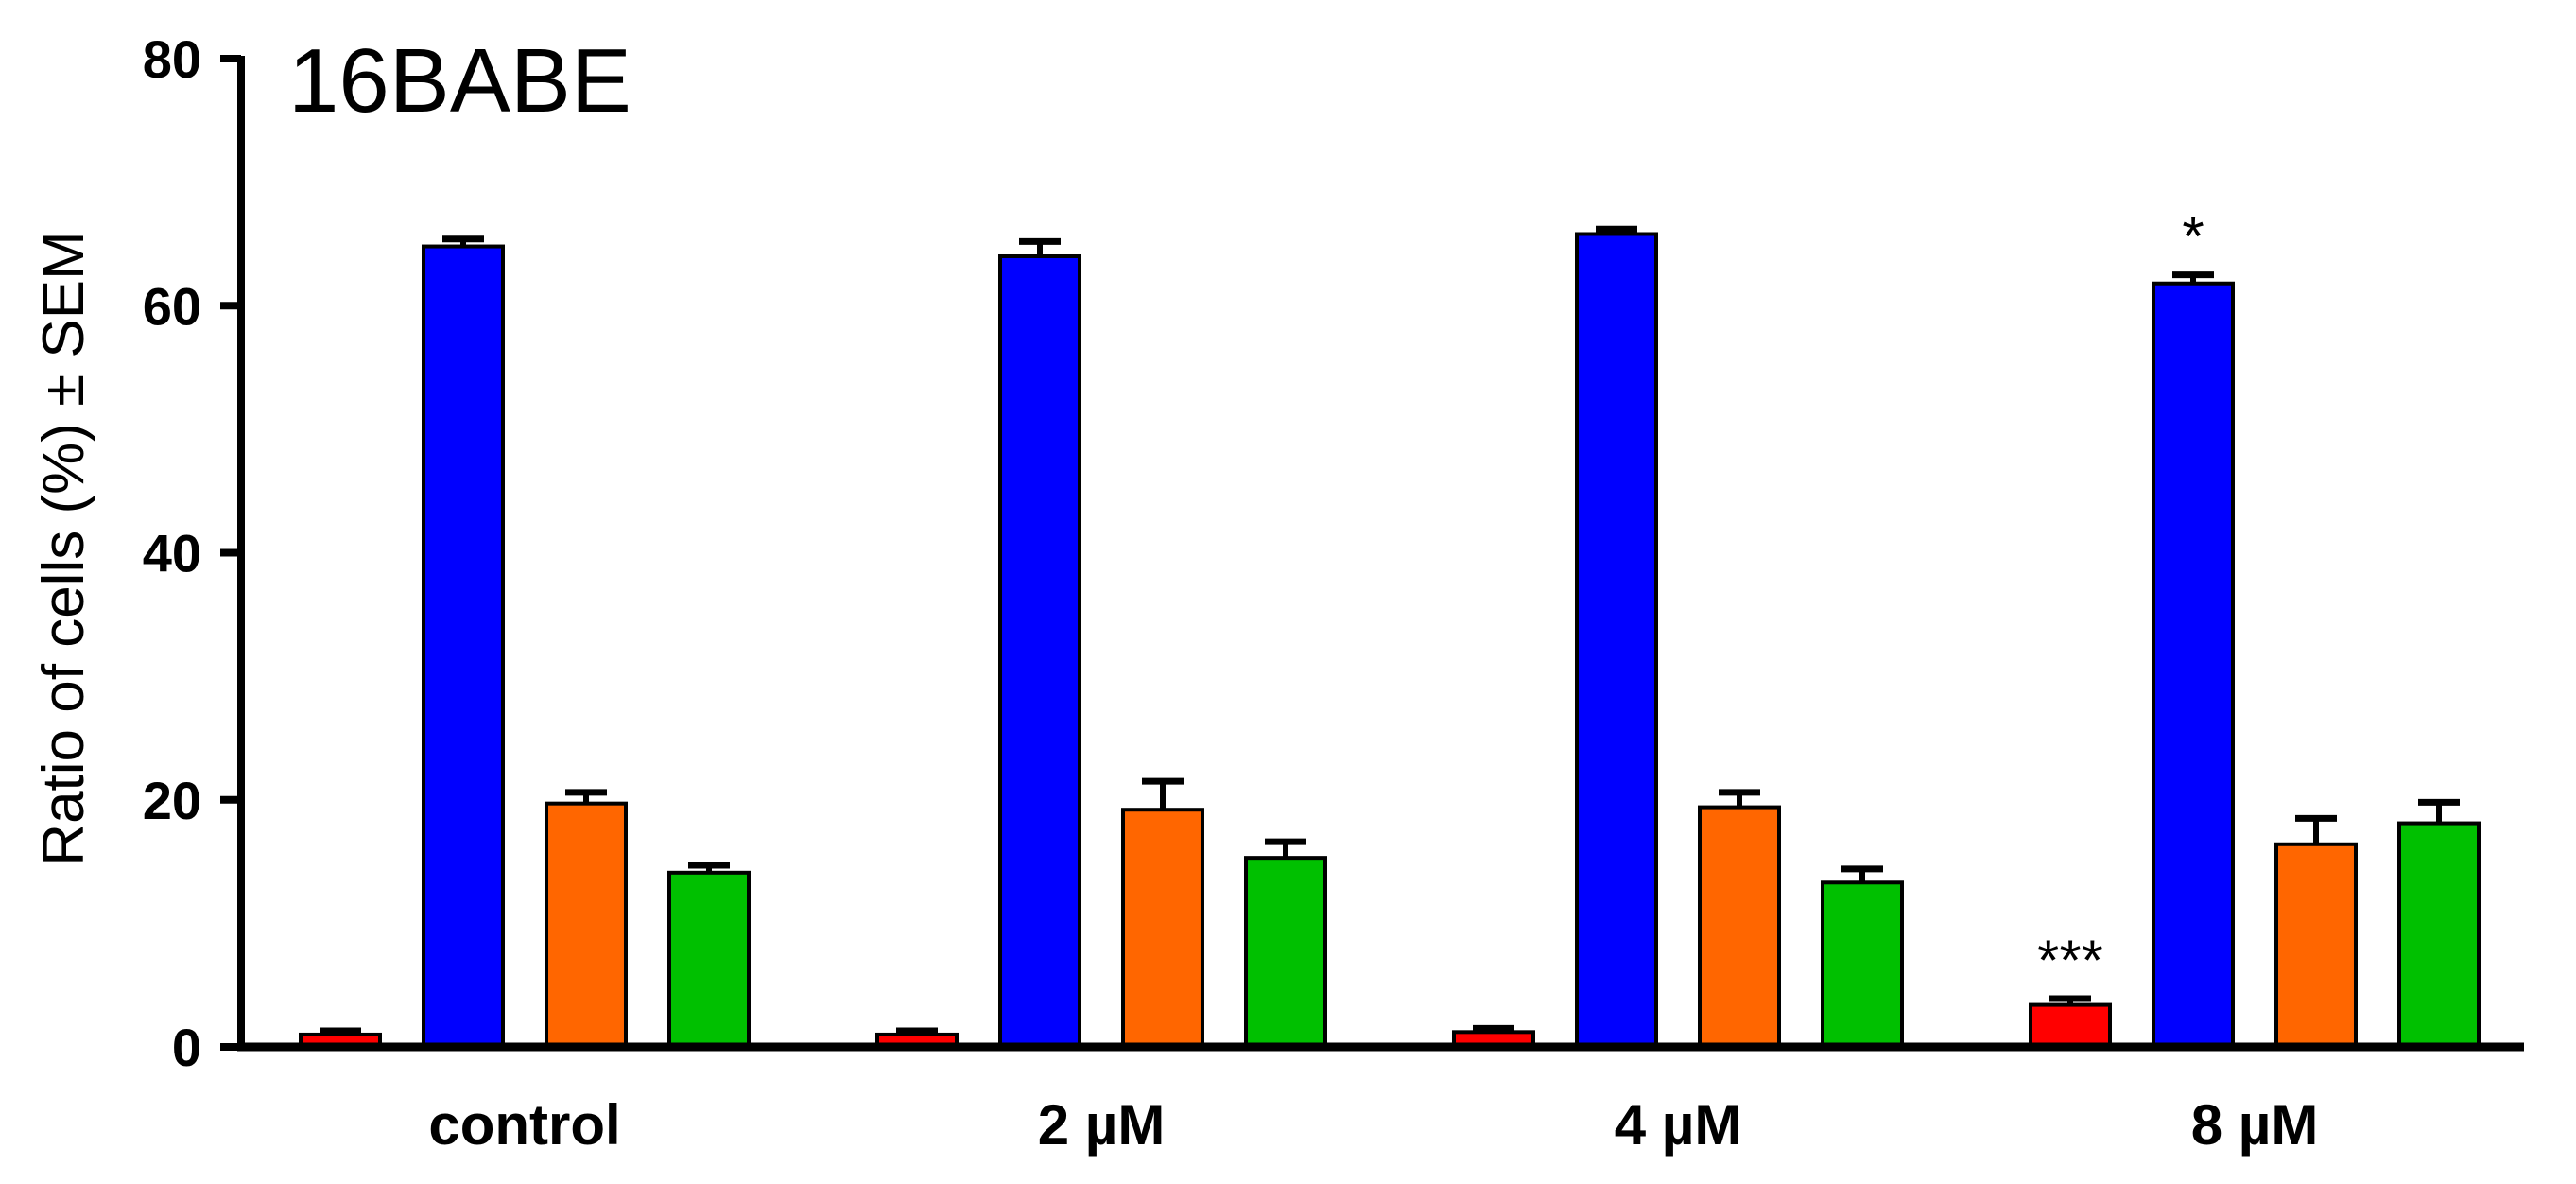  I want to click on y-tick-label: 80, so click(172, 59).